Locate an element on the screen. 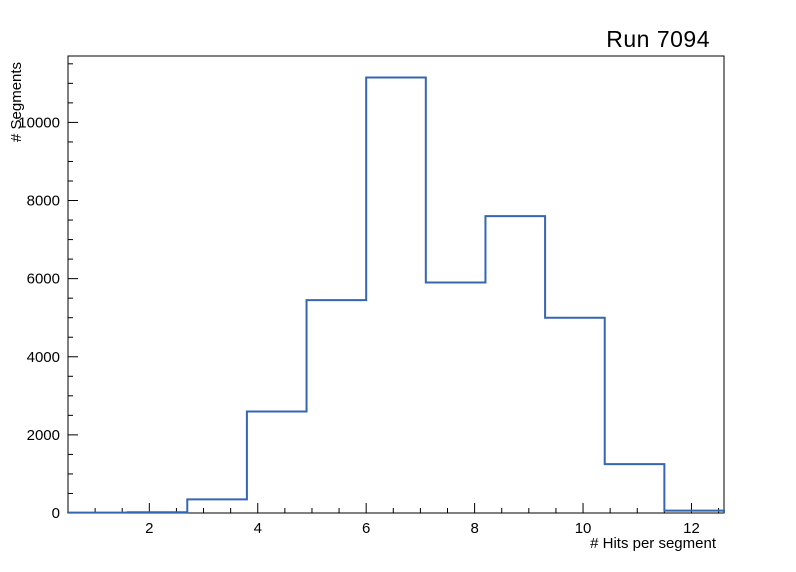 This screenshot has width=796, height=572. x-tick-label: 12 is located at coordinates (691, 528).